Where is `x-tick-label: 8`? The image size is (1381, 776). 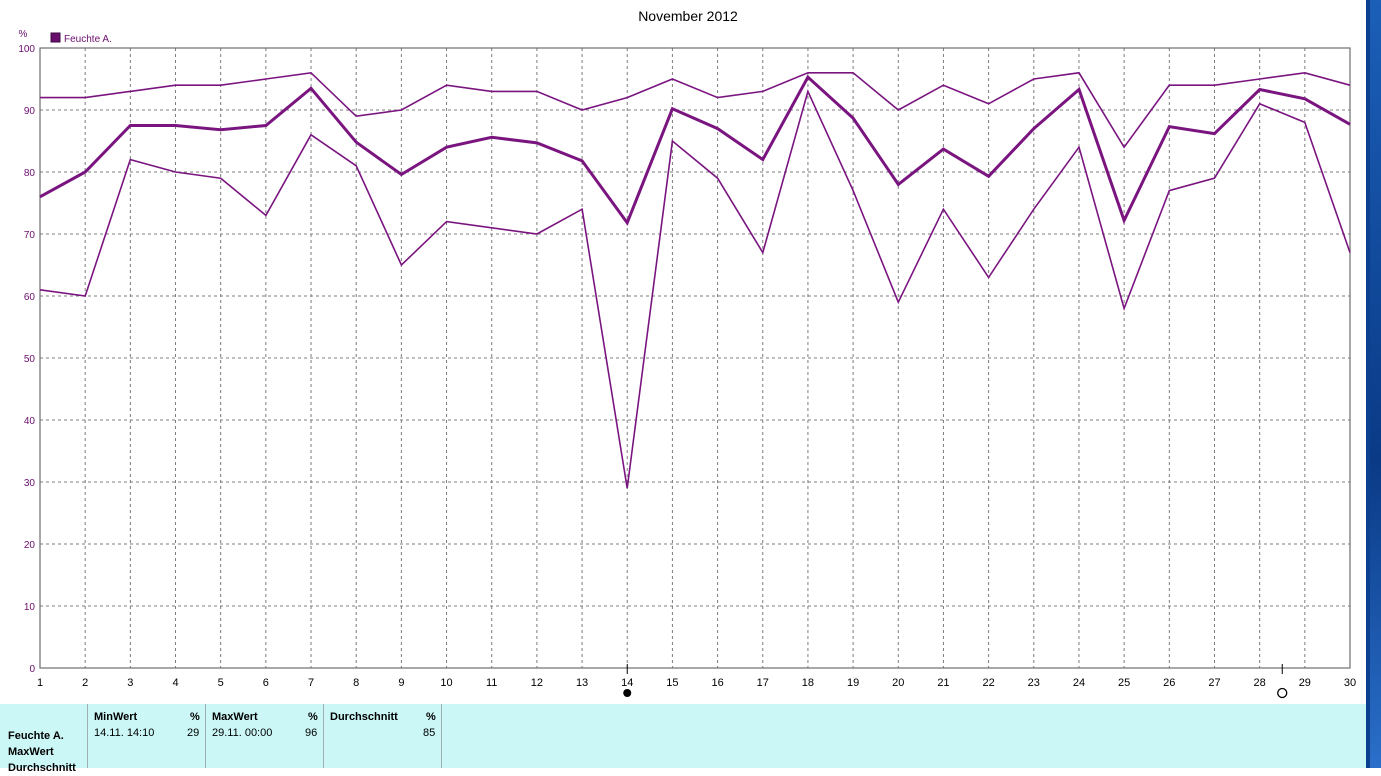 x-tick-label: 8 is located at coordinates (356, 683).